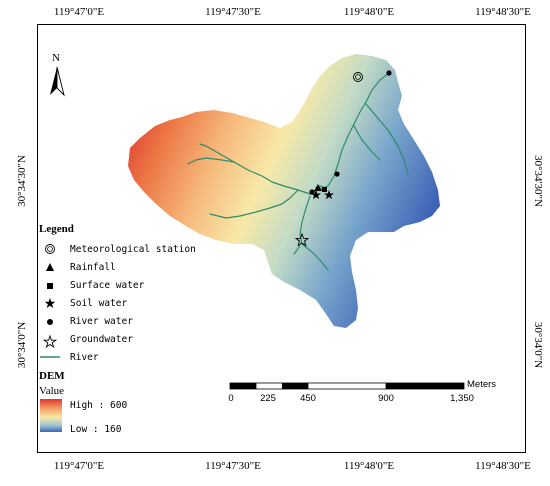 This screenshot has height=486, width=550. Describe the element at coordinates (369, 12) in the screenshot. I see `coord-top-3: 119°48'0"E` at that location.